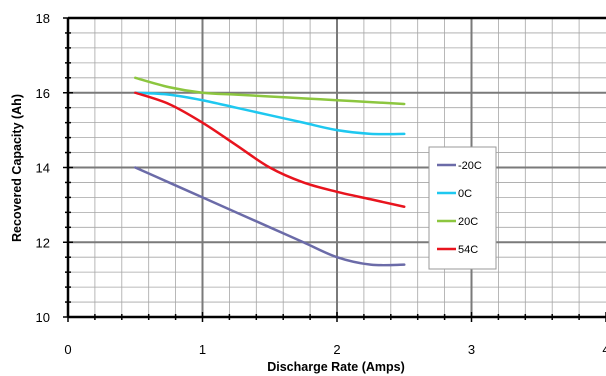  I want to click on legend-label: 54C, so click(468, 250).